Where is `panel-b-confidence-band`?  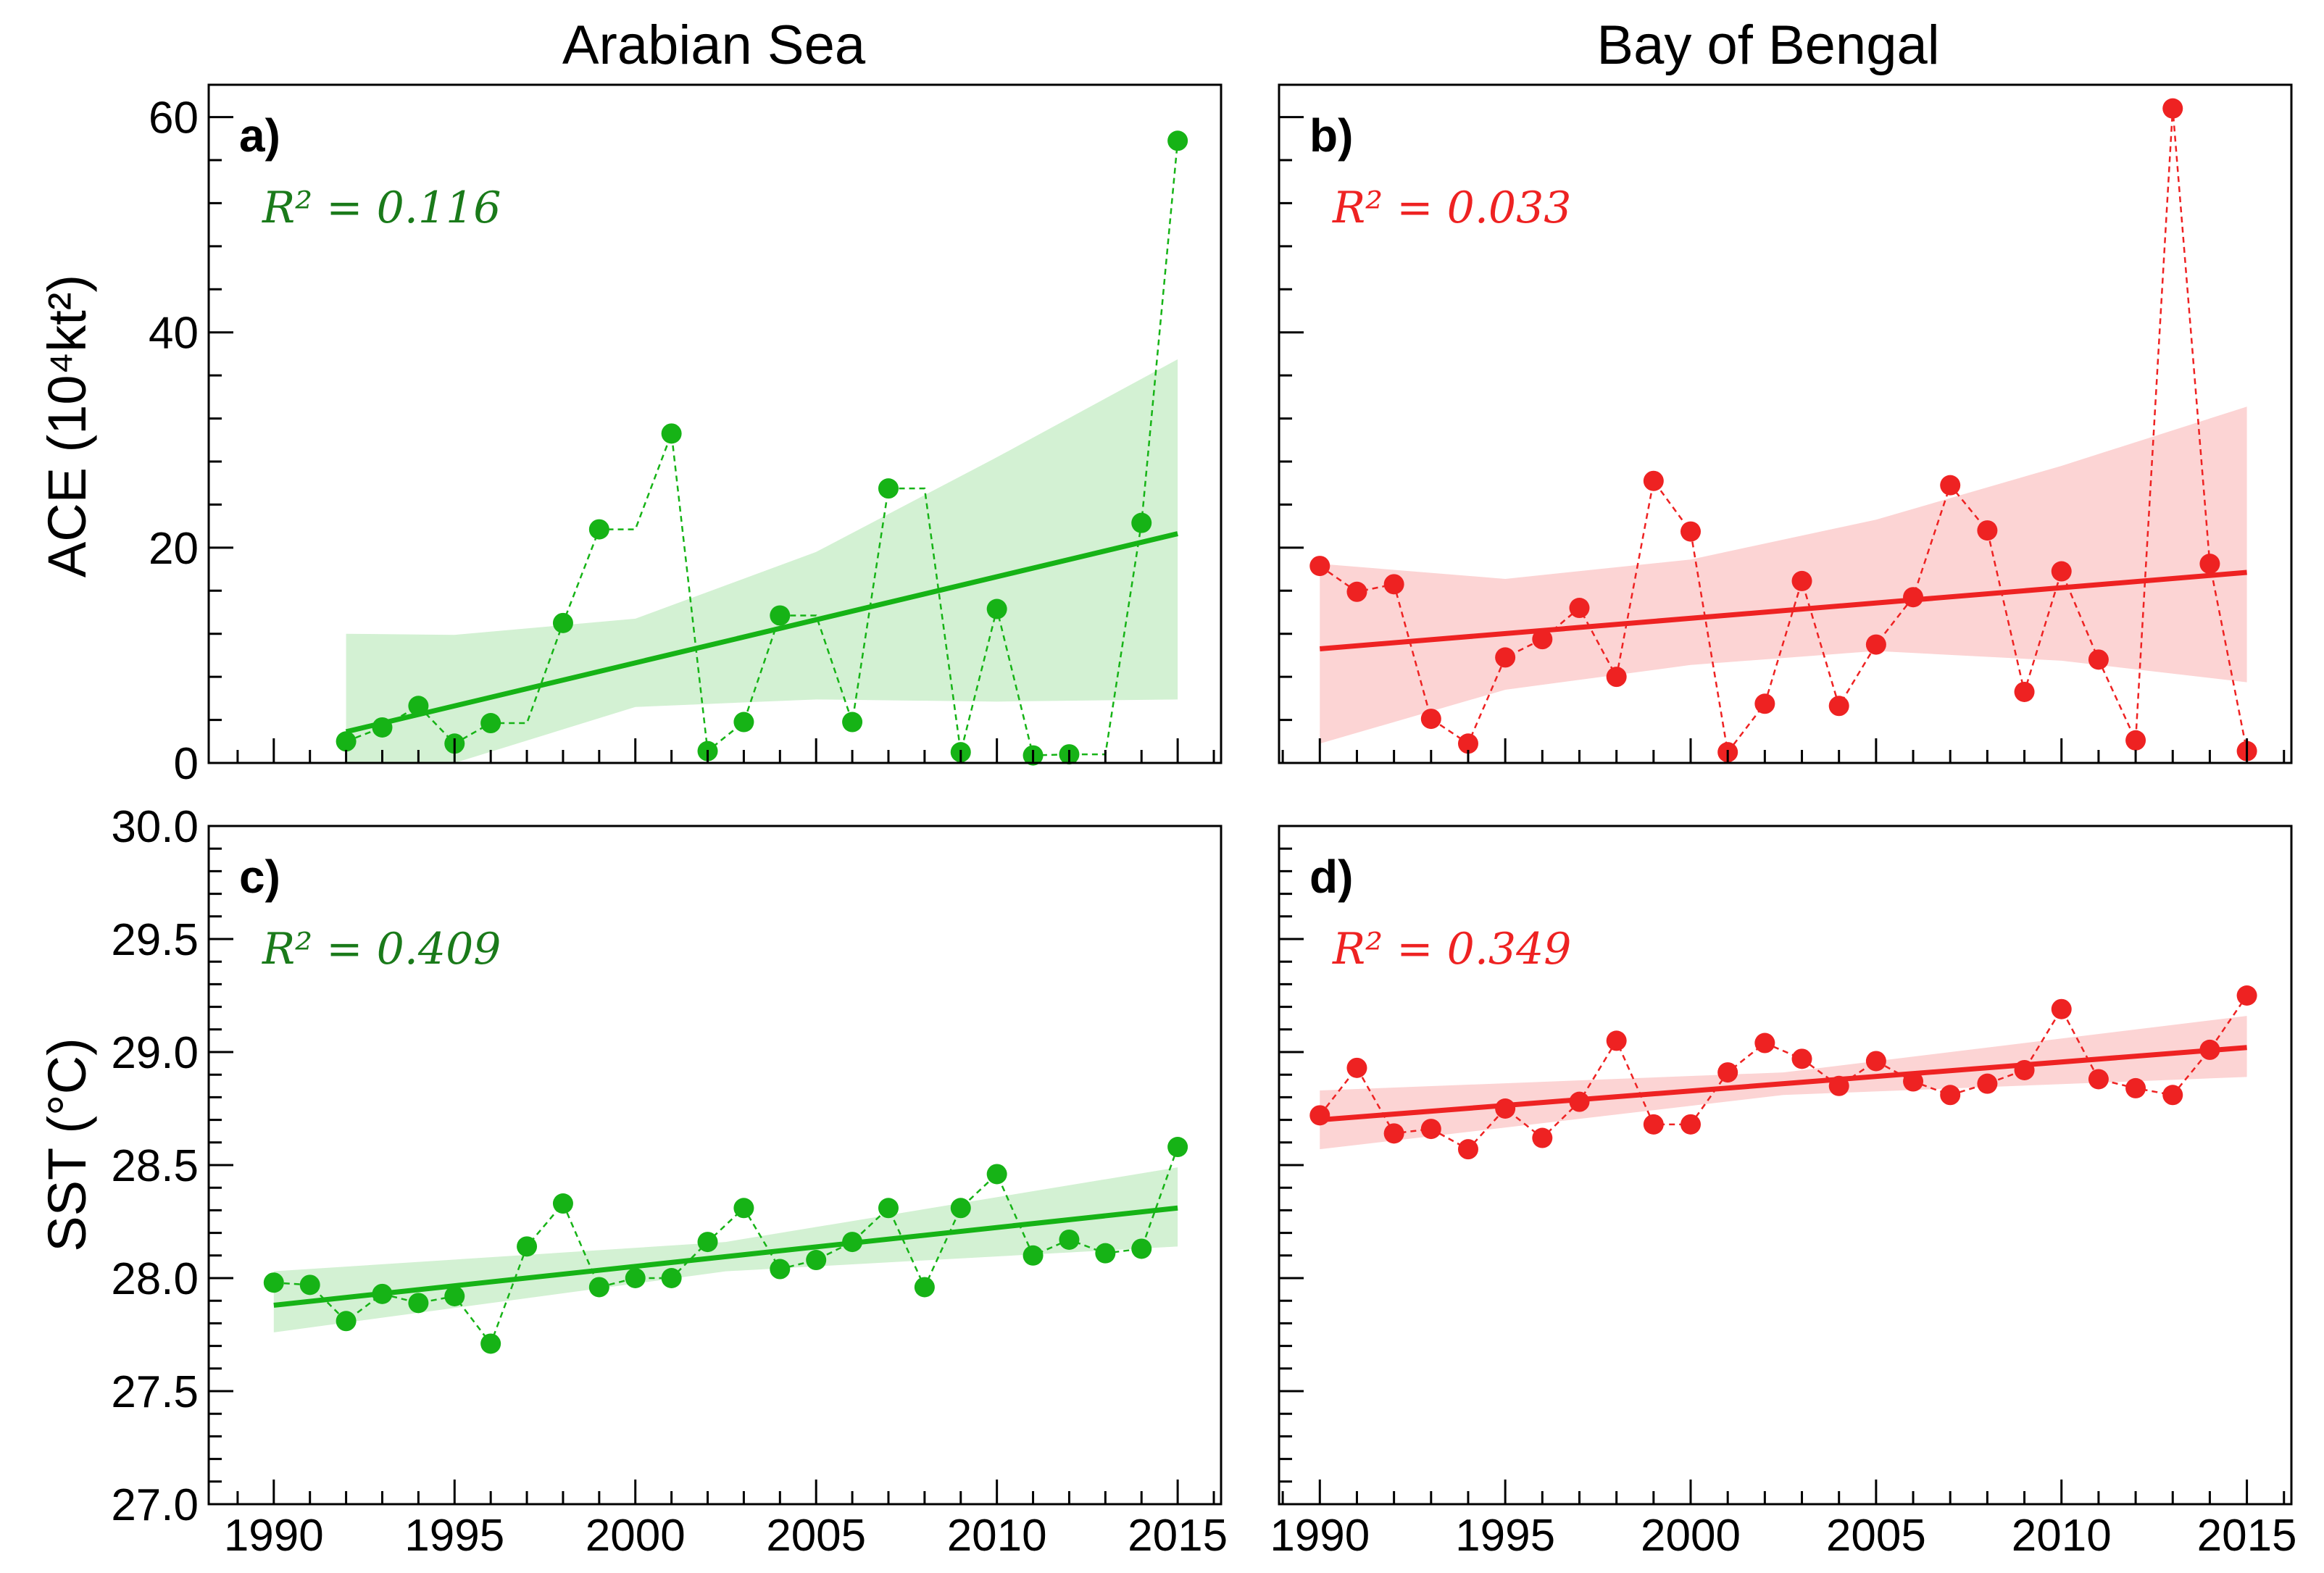 panel-b-confidence-band is located at coordinates (1783, 575).